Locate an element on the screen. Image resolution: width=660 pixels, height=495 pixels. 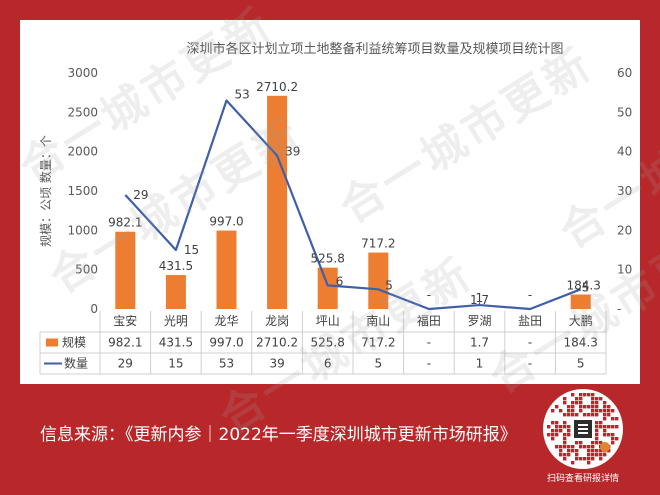
table-cell-scale: 431.5 is located at coordinates (176, 343).